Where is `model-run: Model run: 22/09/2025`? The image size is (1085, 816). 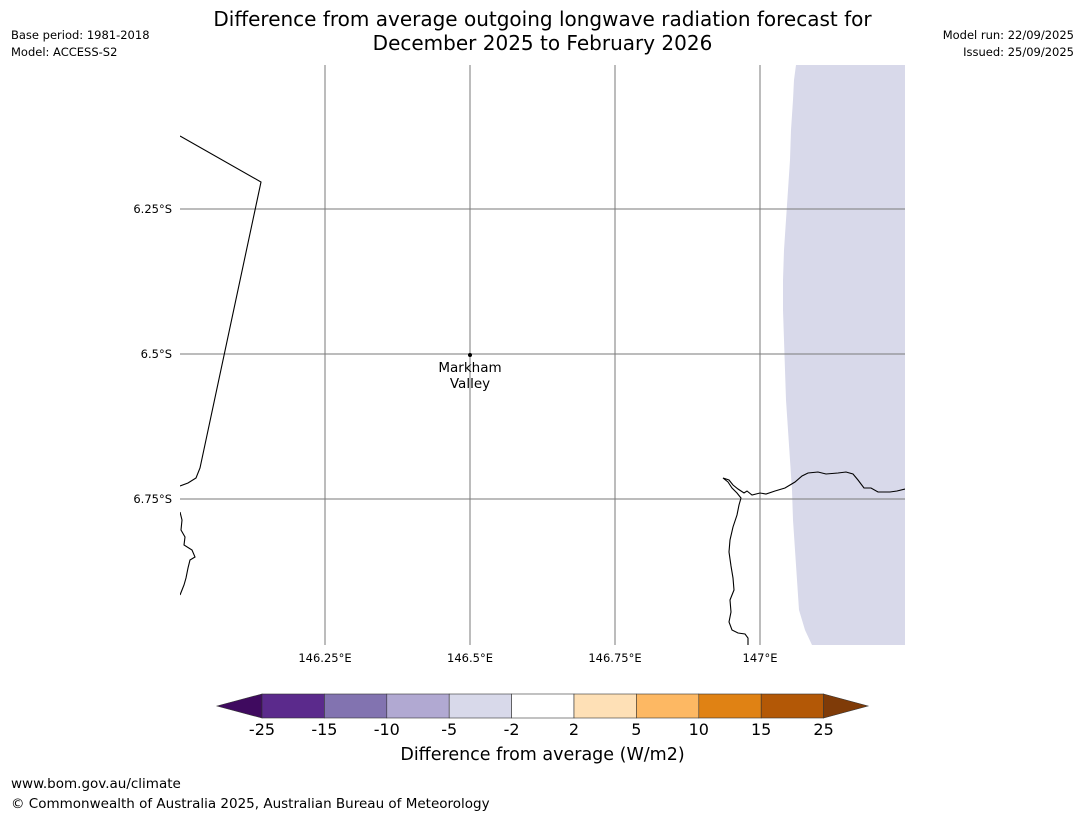
model-run: Model run: 22/09/2025 is located at coordinates (1008, 35).